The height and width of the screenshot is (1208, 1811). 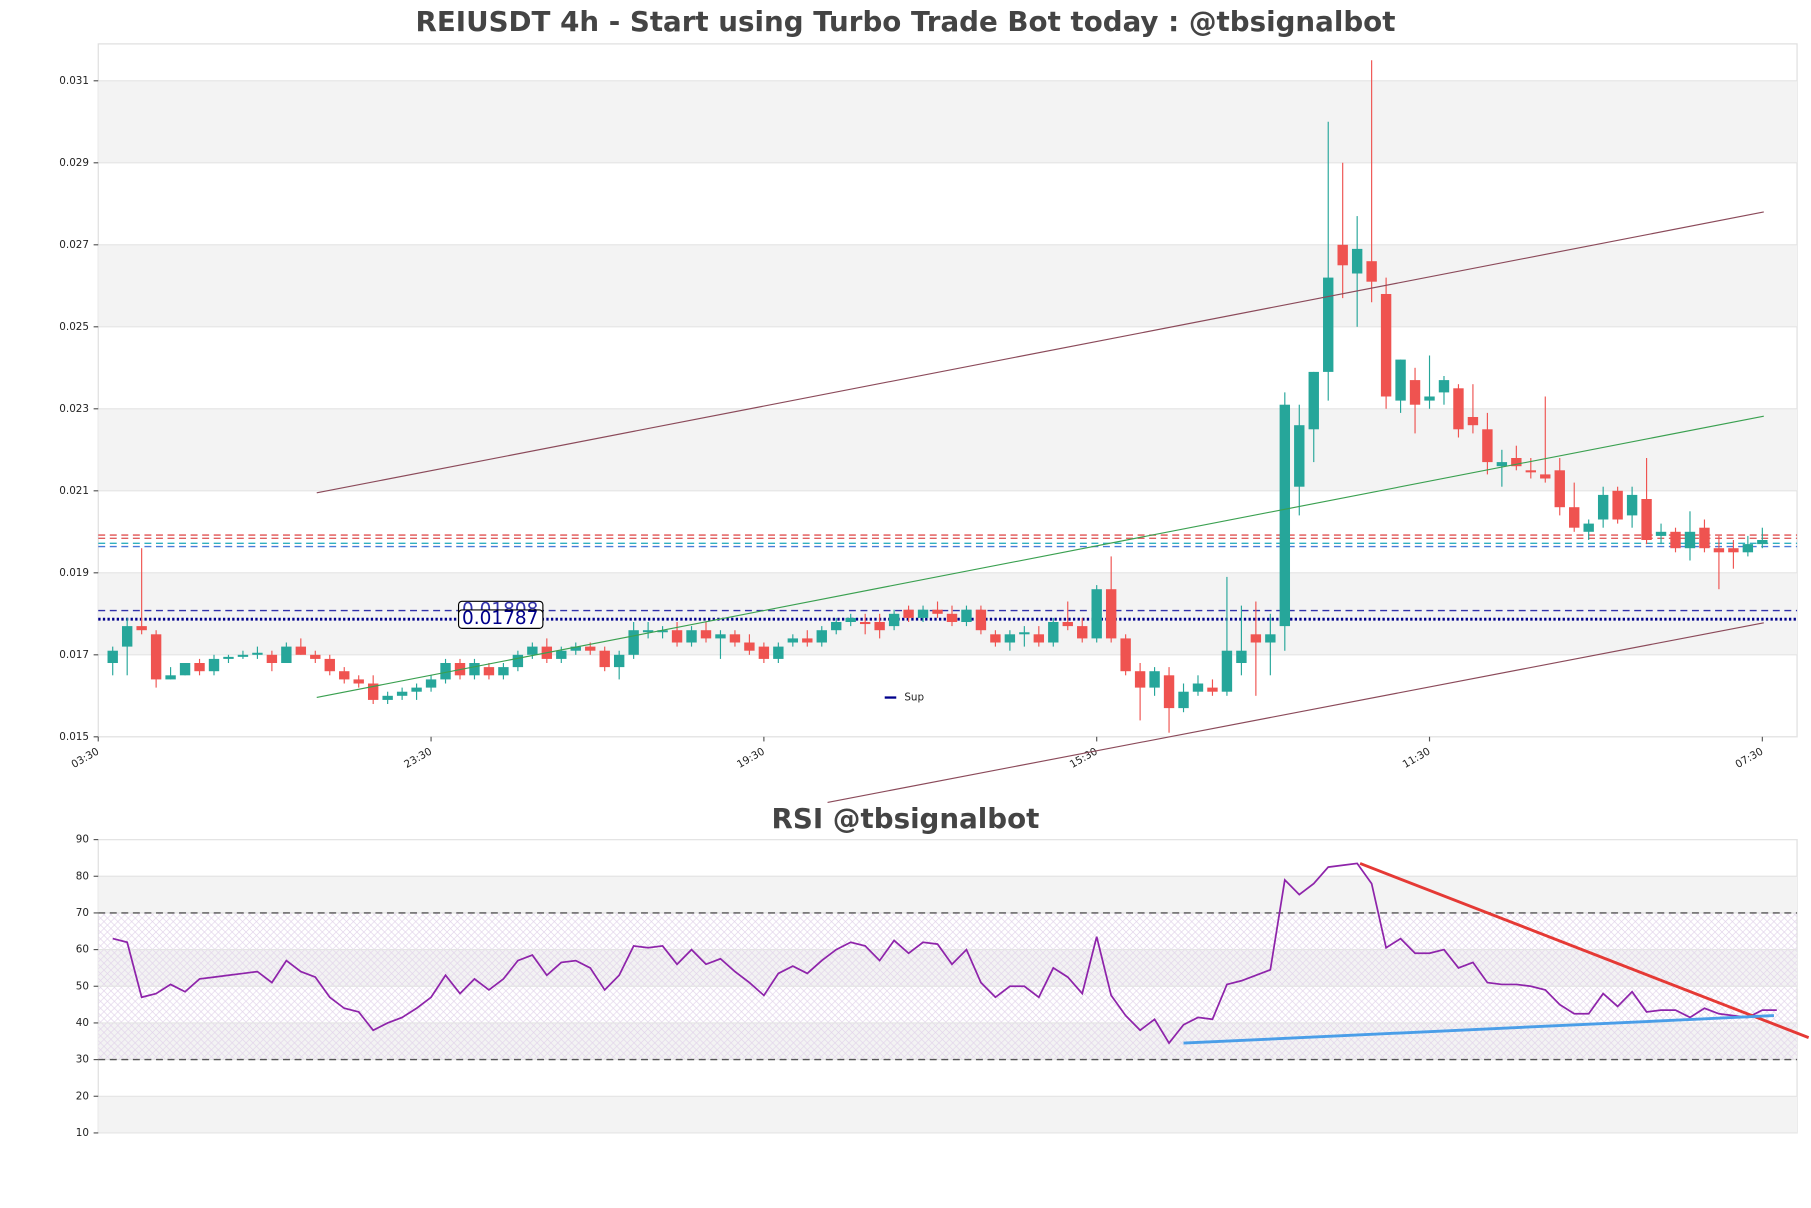 I want to click on price-label: 0.01787, so click(x=500, y=618).